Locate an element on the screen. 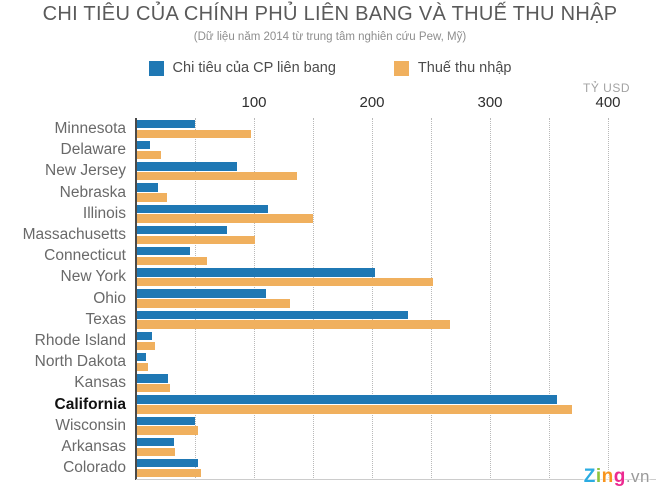 The height and width of the screenshot is (494, 660). spending-bar-california is located at coordinates (347, 399).